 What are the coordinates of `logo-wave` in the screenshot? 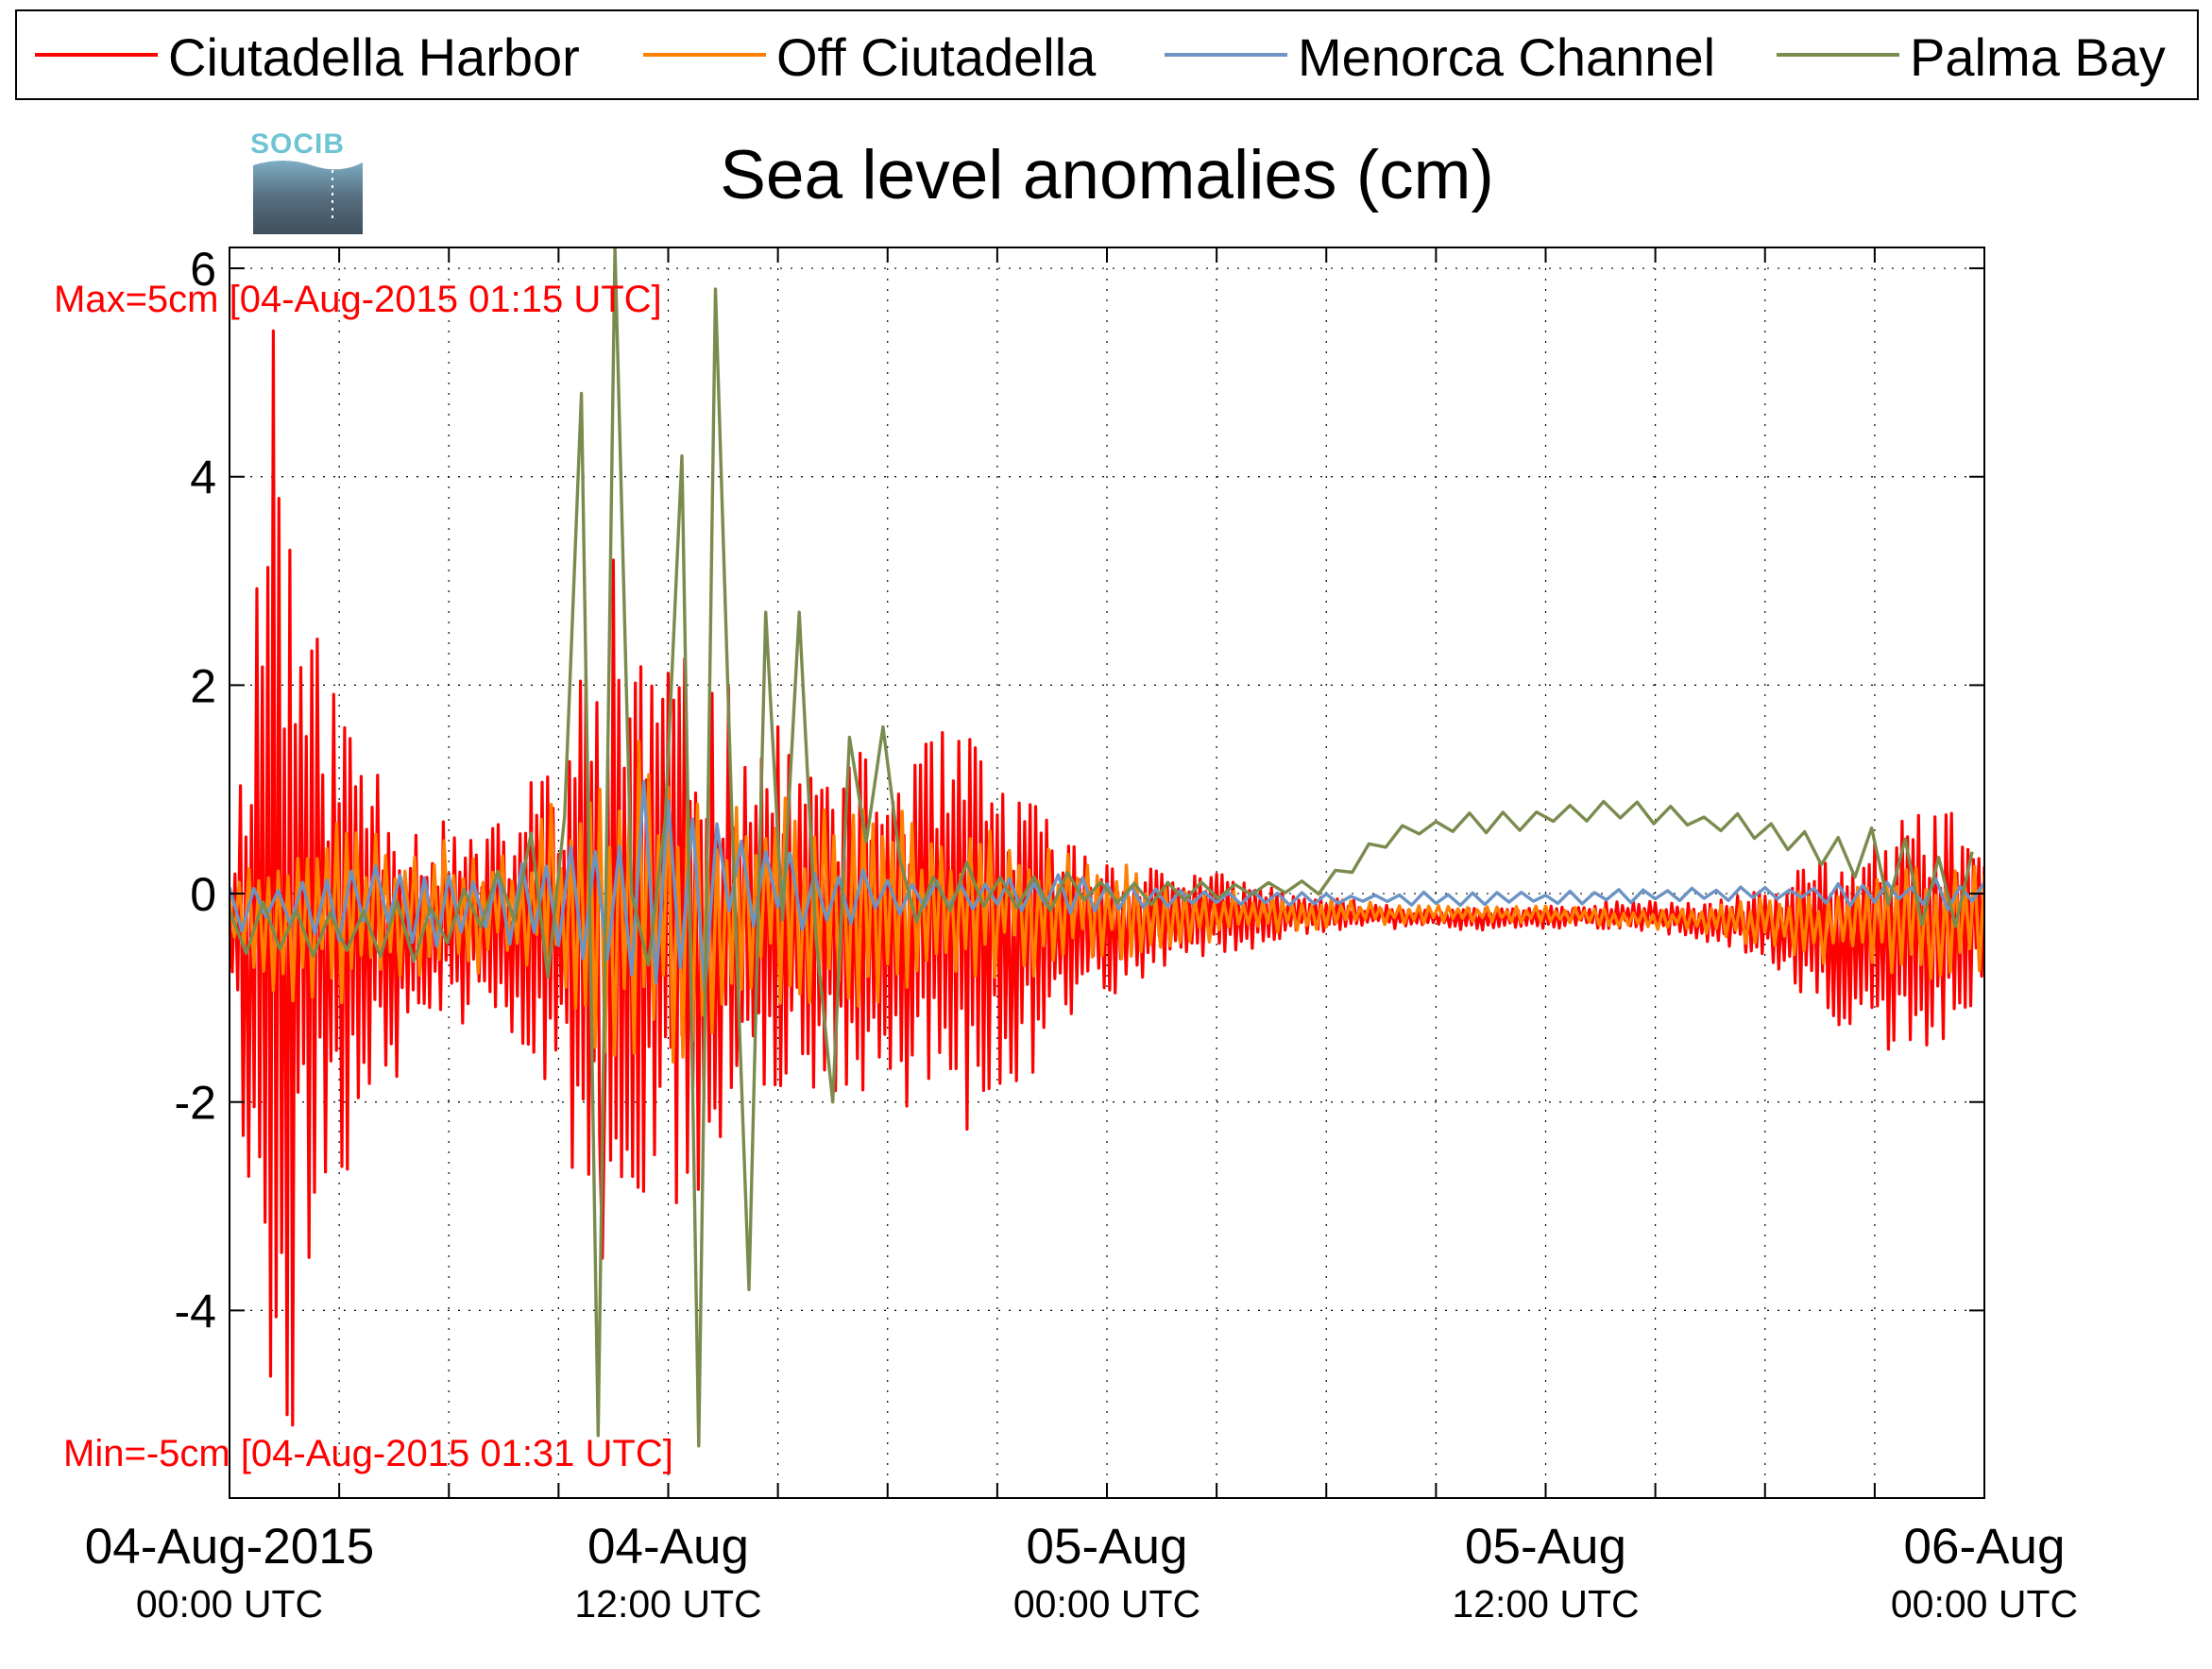 It's located at (308, 198).